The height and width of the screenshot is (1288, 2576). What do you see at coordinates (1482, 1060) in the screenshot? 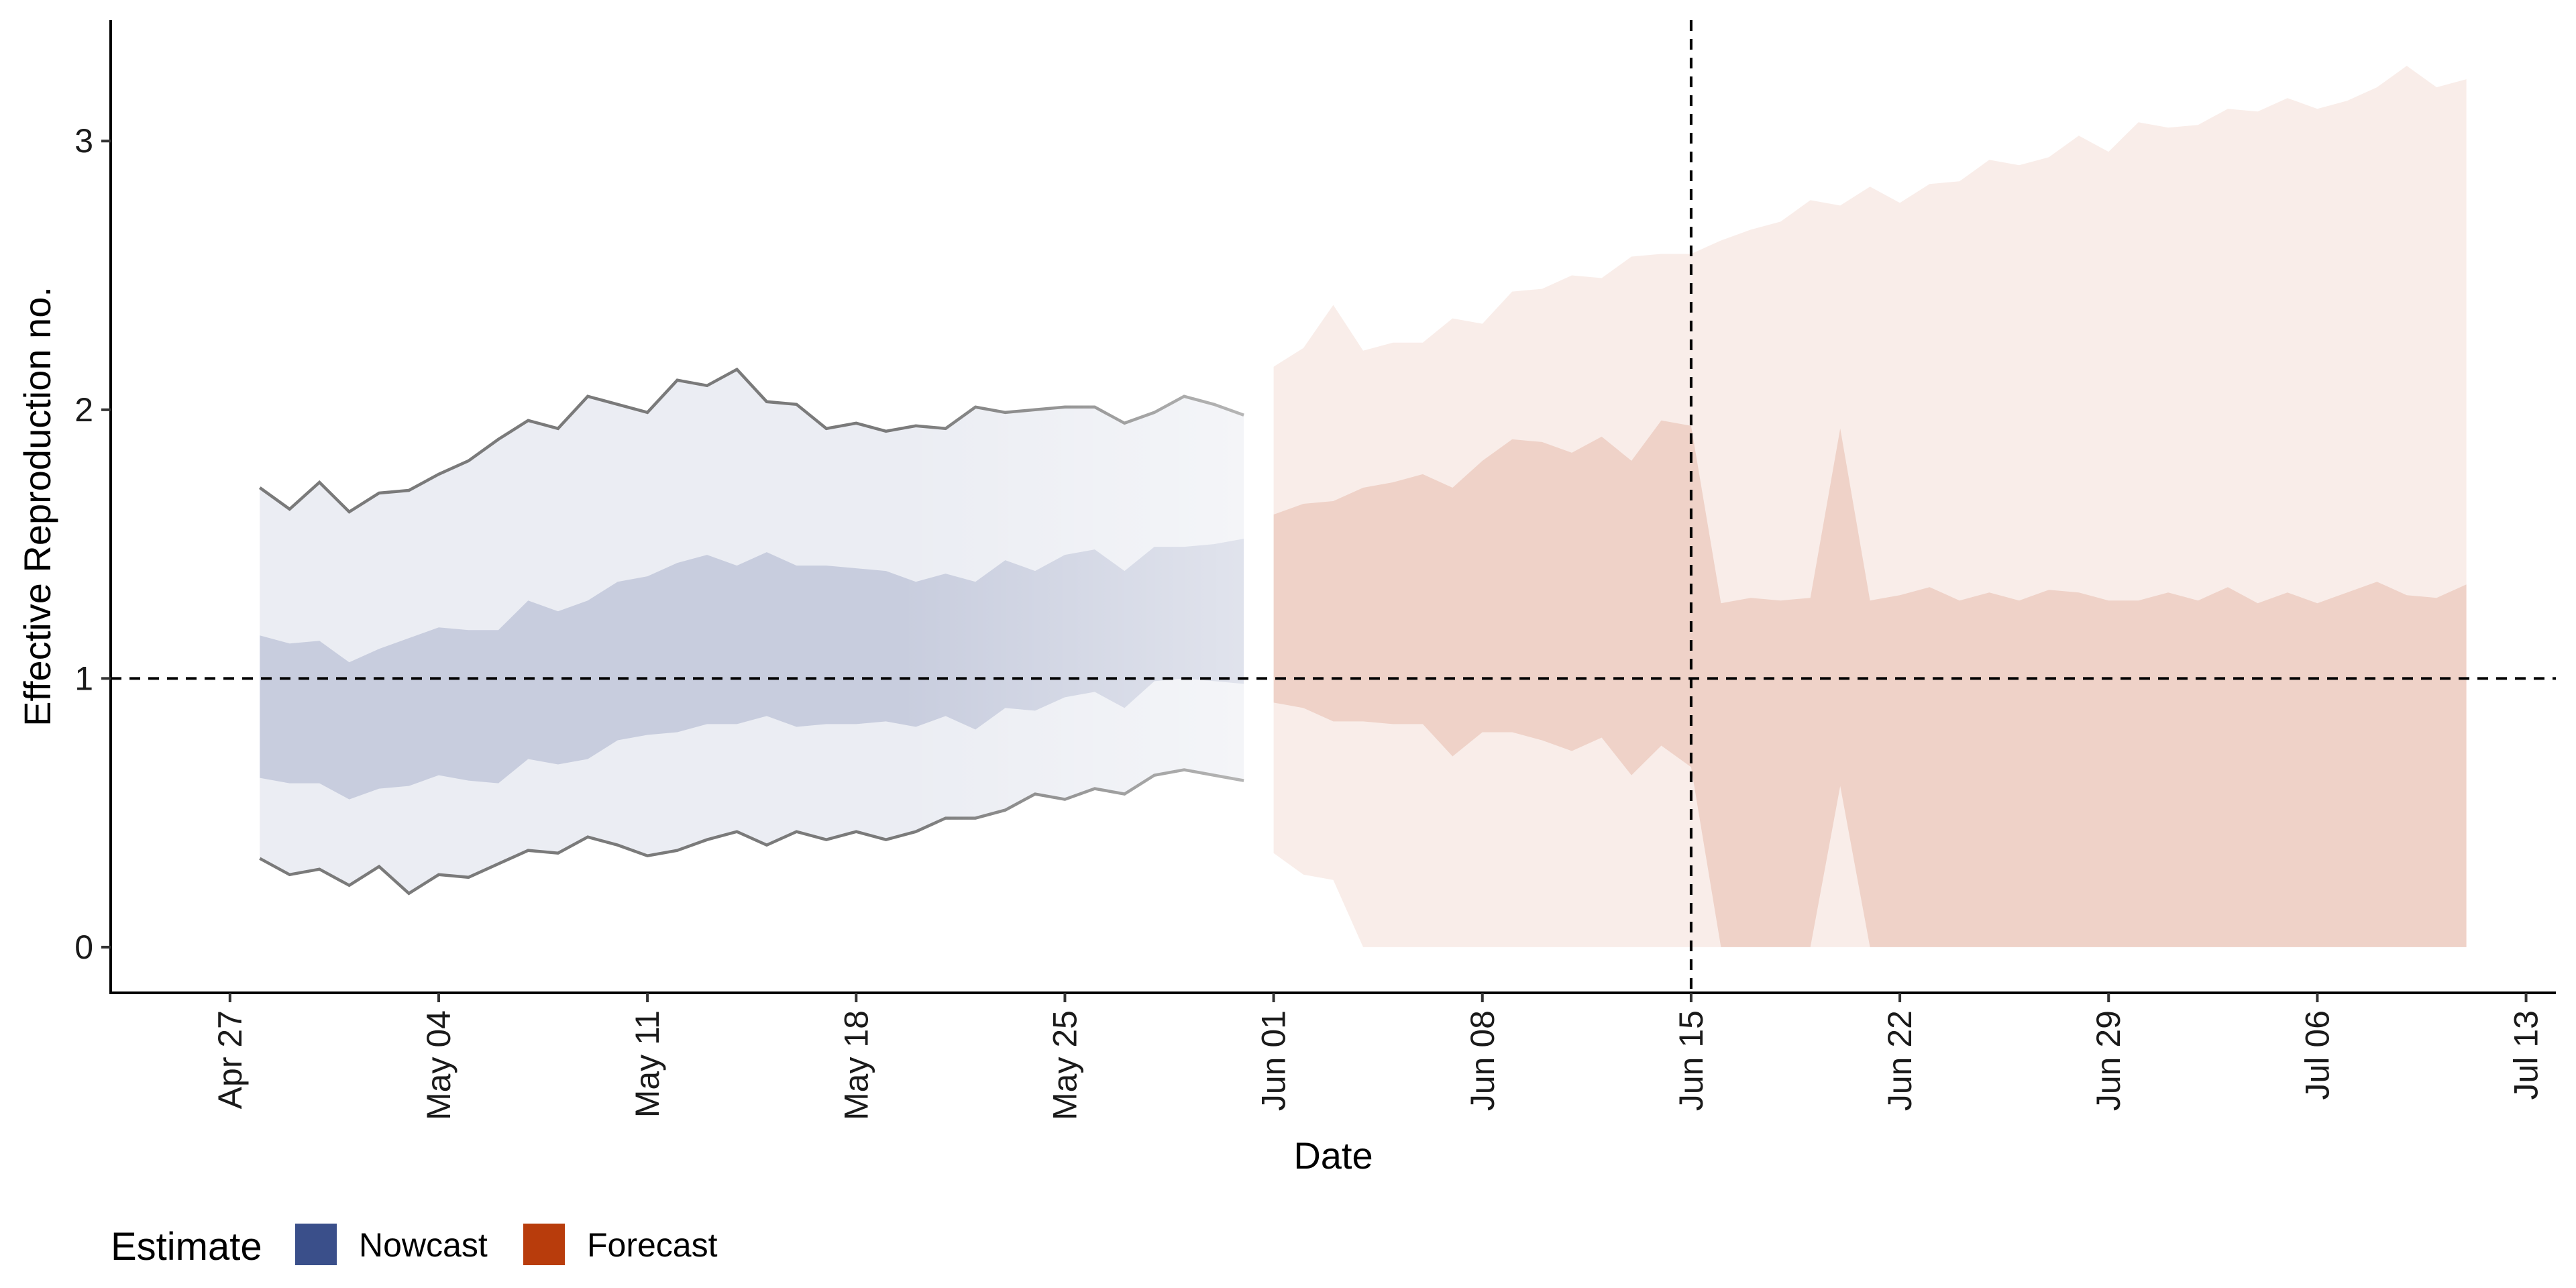
I see `x-tick-label: Jun 08` at bounding box center [1482, 1060].